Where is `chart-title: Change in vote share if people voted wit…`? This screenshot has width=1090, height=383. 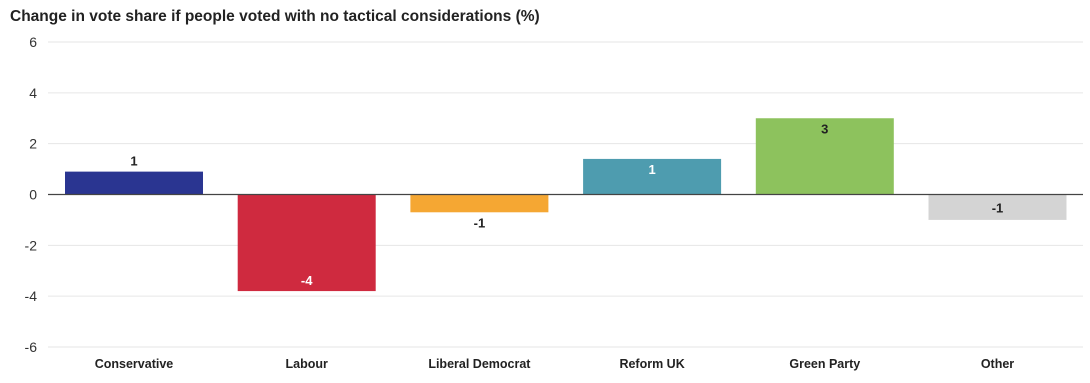
chart-title: Change in vote share if people voted wit… is located at coordinates (275, 16).